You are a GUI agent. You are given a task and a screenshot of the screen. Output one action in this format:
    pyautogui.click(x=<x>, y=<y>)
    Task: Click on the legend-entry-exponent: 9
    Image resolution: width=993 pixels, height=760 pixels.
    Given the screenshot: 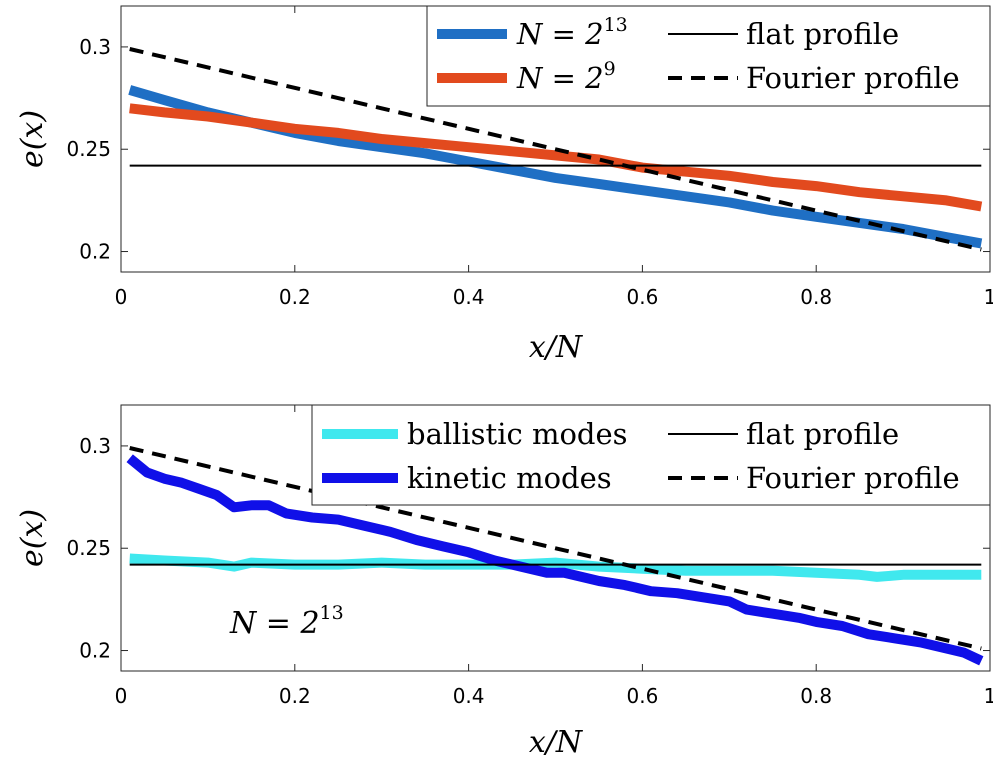 What is the action you would take?
    pyautogui.click(x=610, y=69)
    